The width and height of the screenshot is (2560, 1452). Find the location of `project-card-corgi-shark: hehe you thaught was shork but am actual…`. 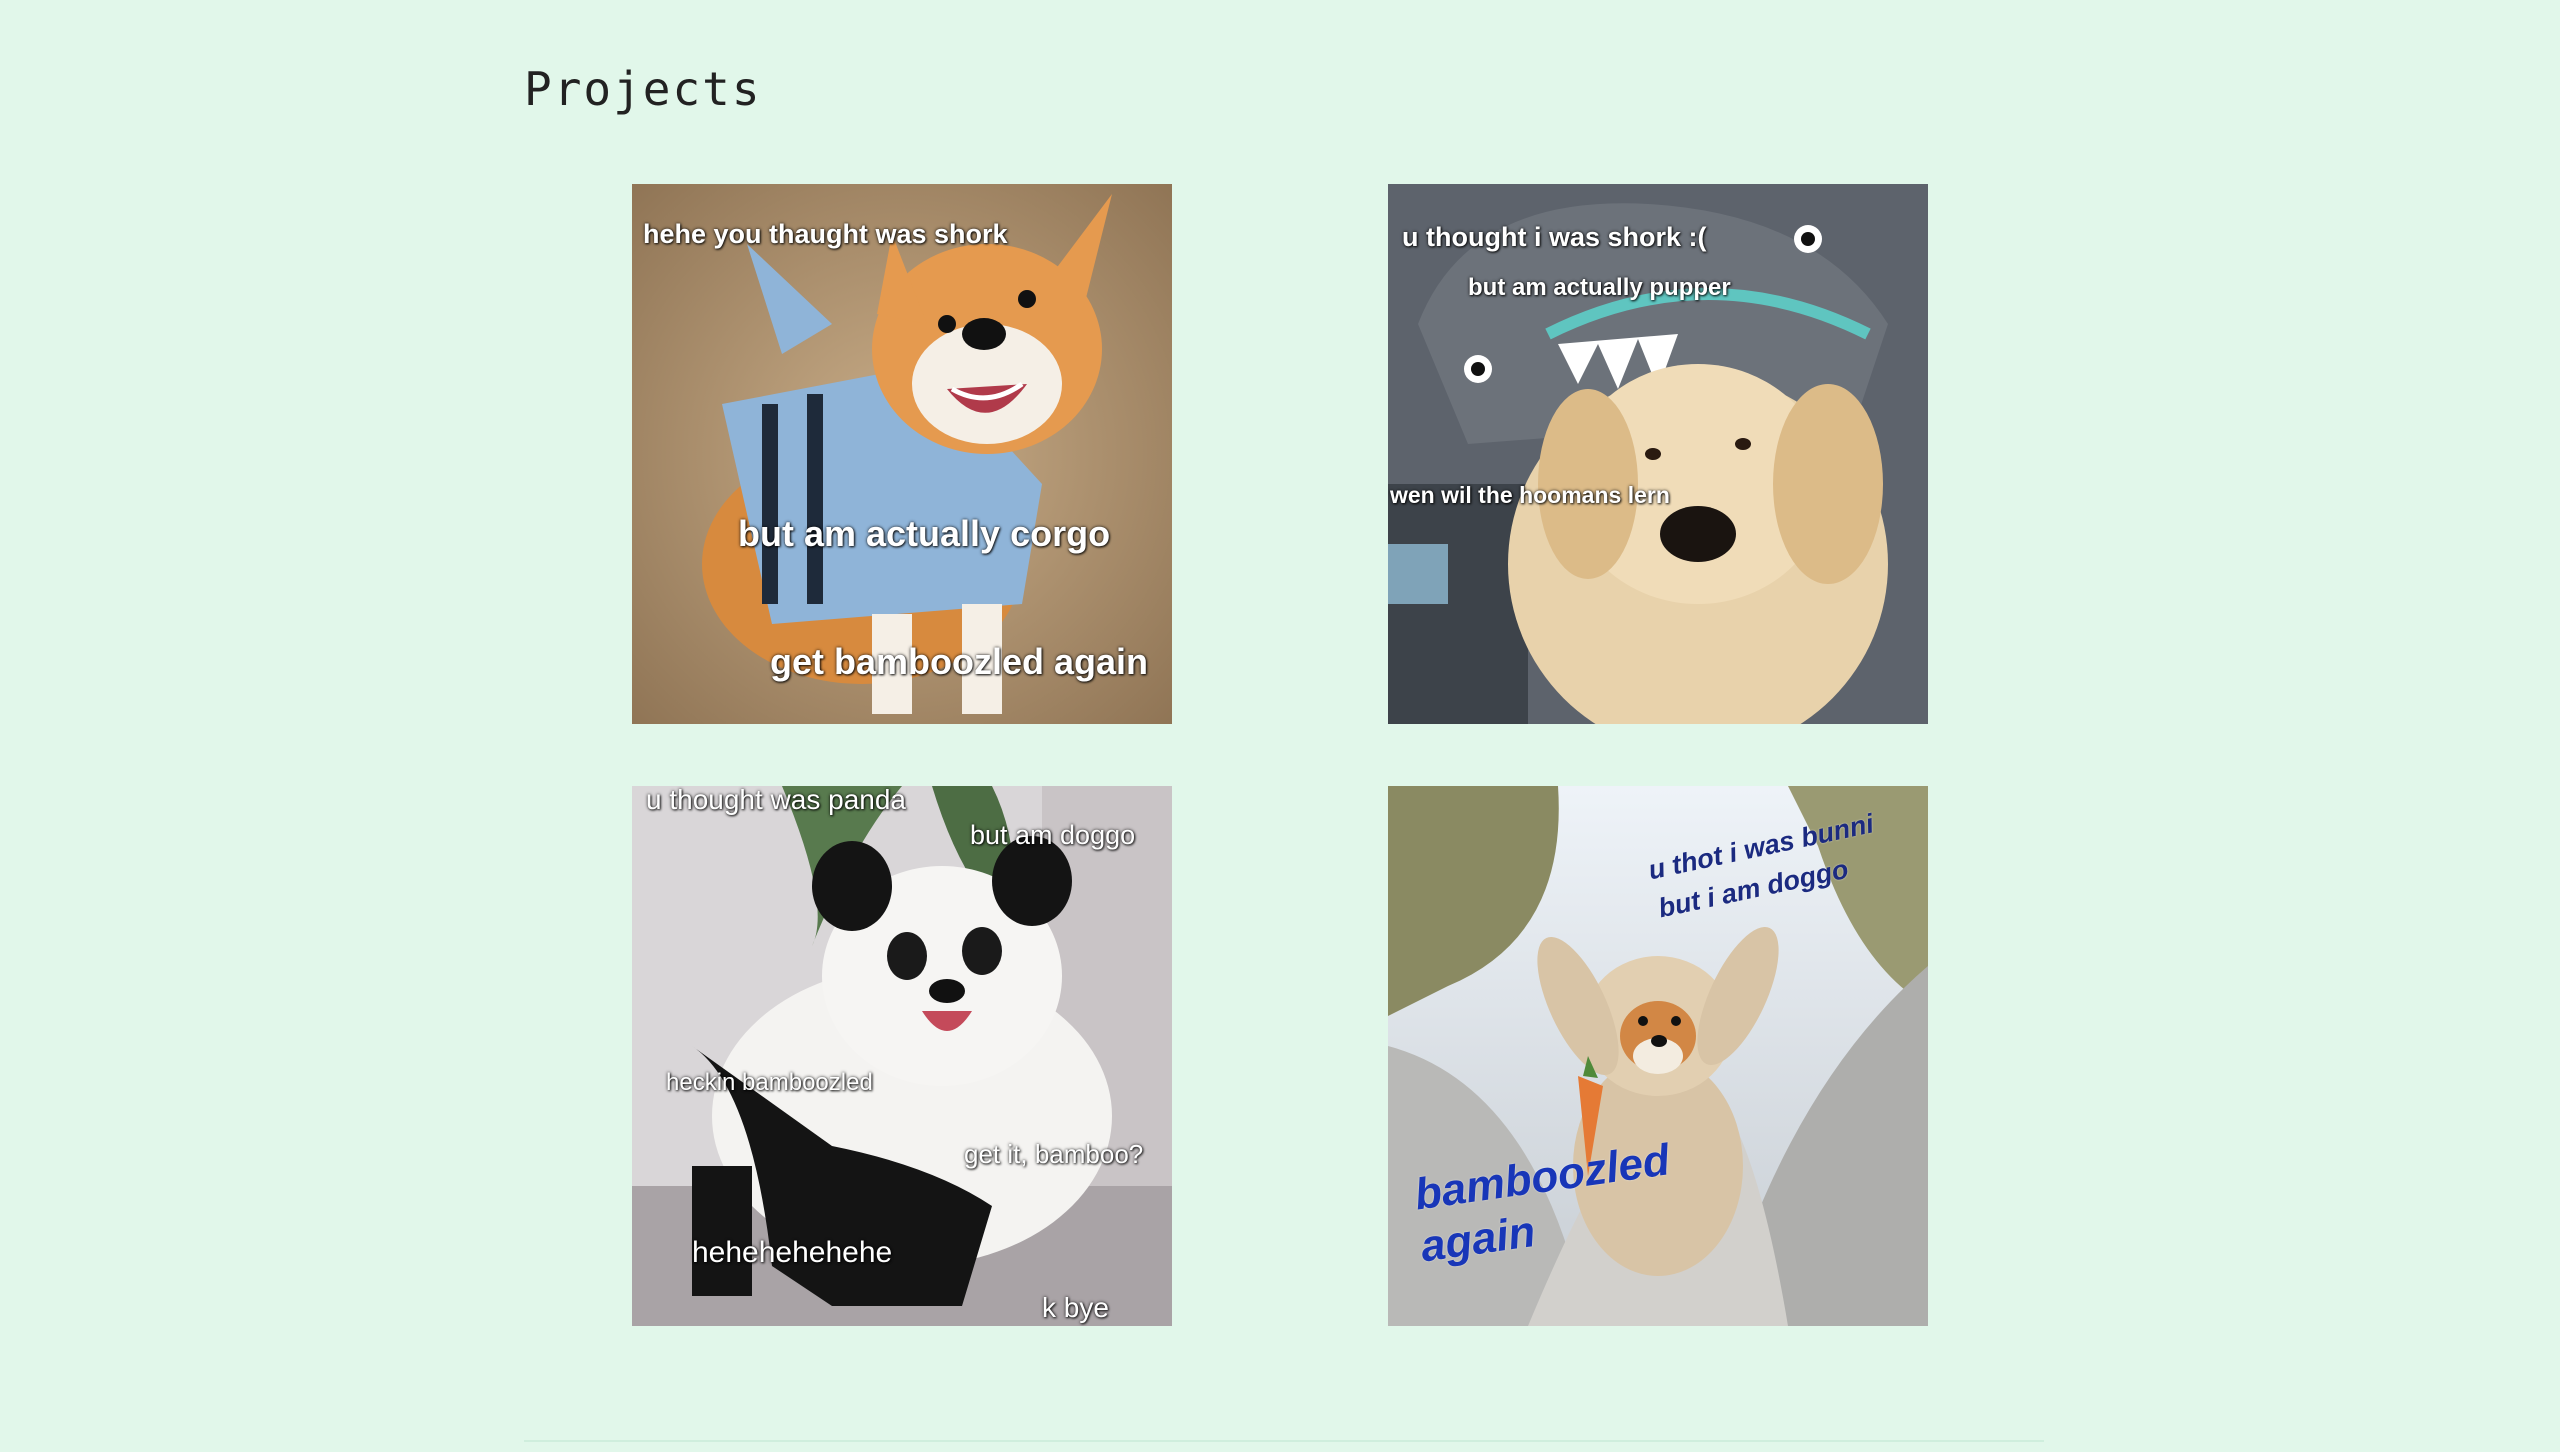

project-card-corgi-shark: hehe you thaught was shork but am actual… is located at coordinates (902, 454).